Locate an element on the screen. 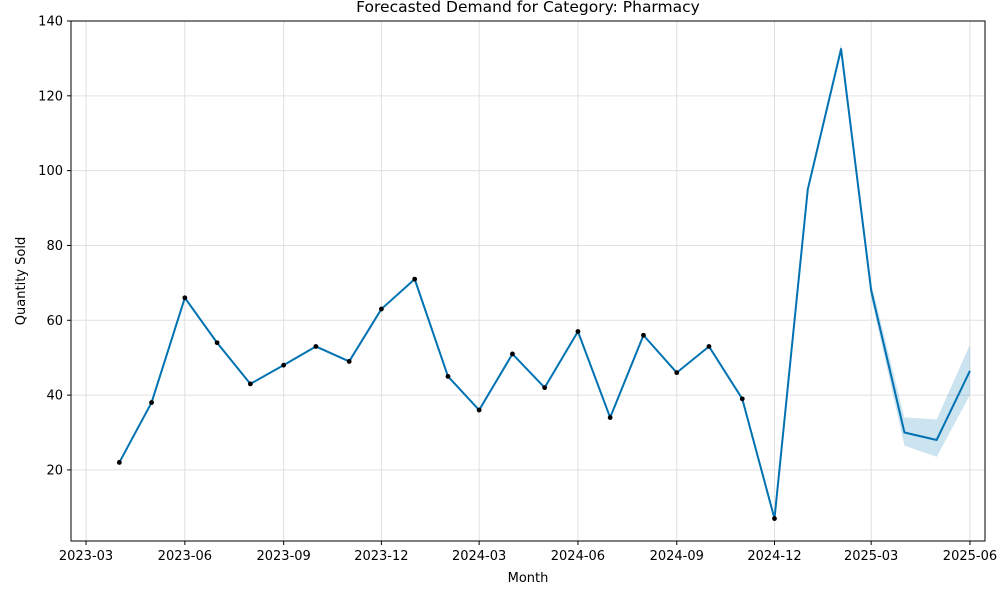  x-tick-label: 2025-06 is located at coordinates (970, 556).